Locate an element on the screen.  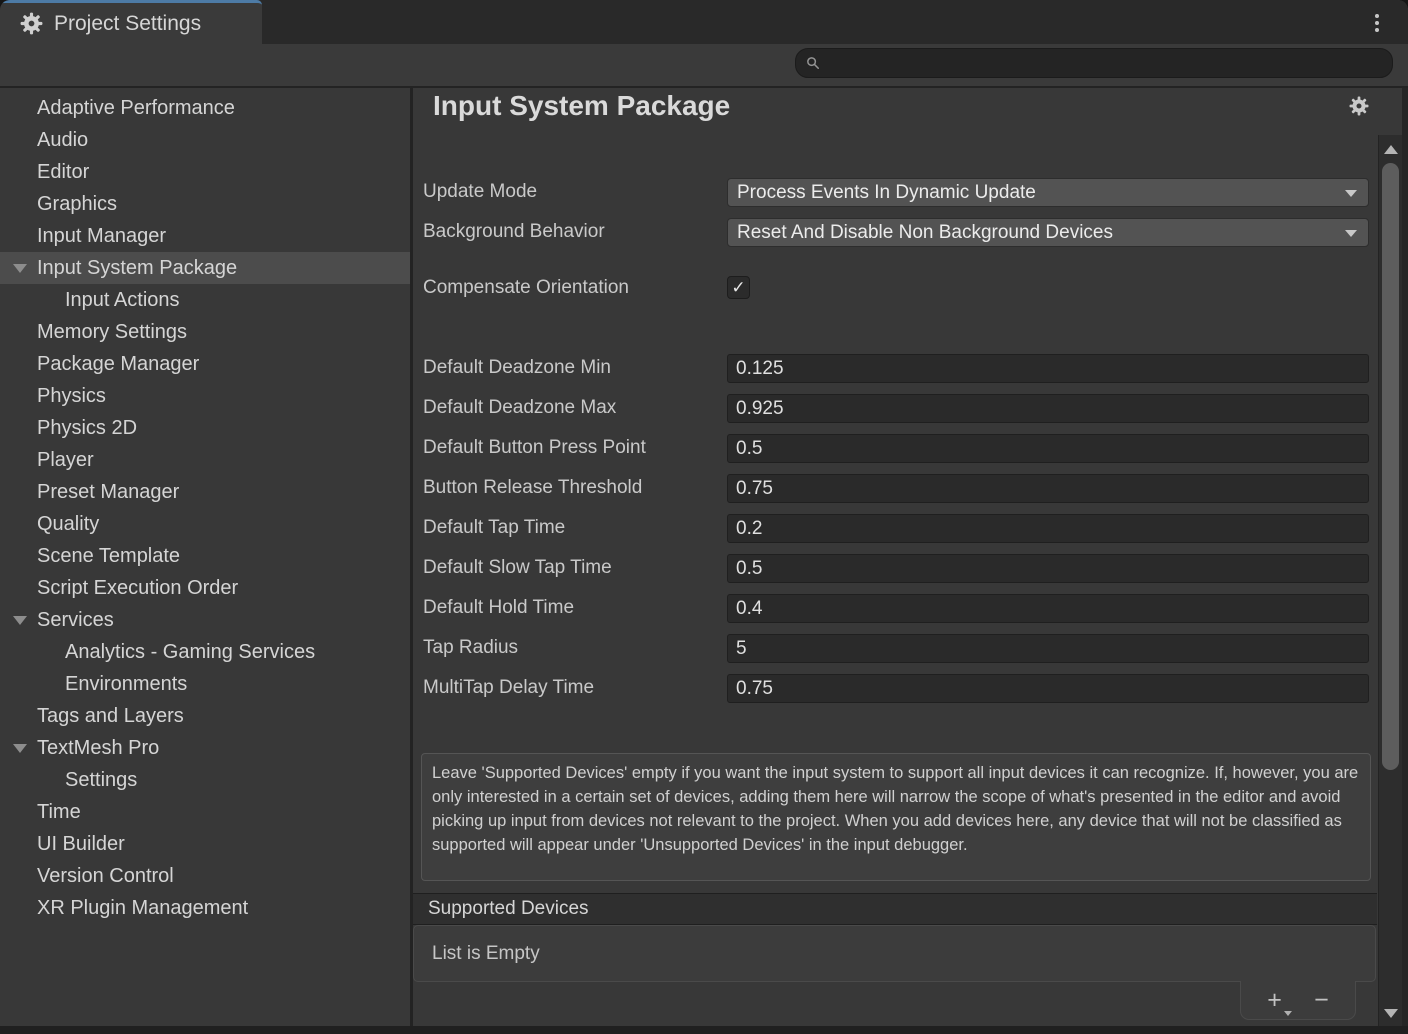
sidebar-item-label: Scene Template is located at coordinates (109, 556).